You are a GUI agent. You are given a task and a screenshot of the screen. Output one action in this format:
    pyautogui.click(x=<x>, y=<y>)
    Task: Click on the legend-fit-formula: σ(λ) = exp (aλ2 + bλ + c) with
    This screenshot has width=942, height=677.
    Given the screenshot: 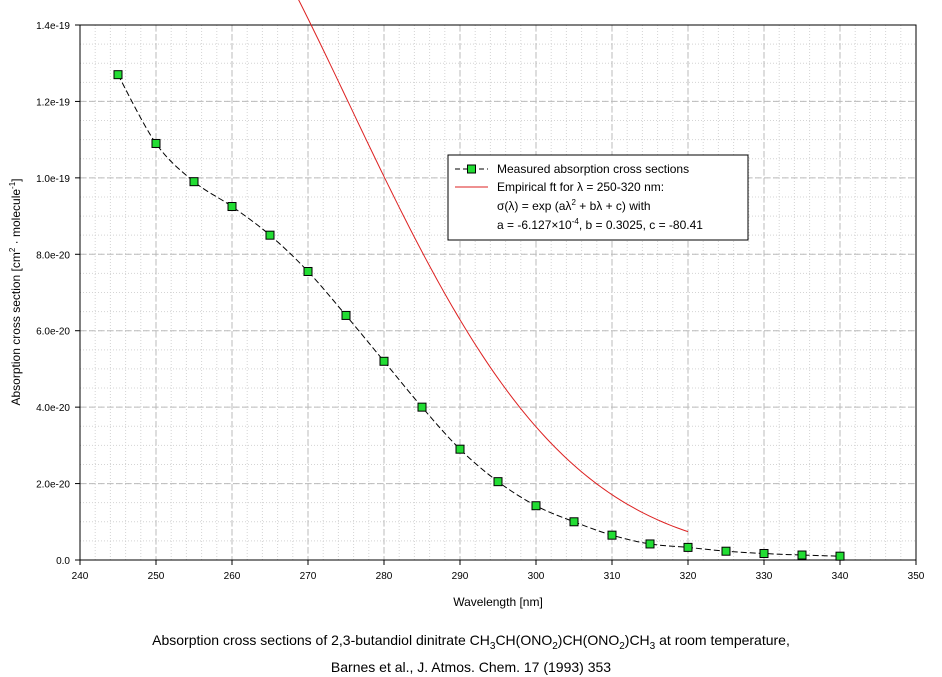 What is the action you would take?
    pyautogui.click(x=574, y=205)
    